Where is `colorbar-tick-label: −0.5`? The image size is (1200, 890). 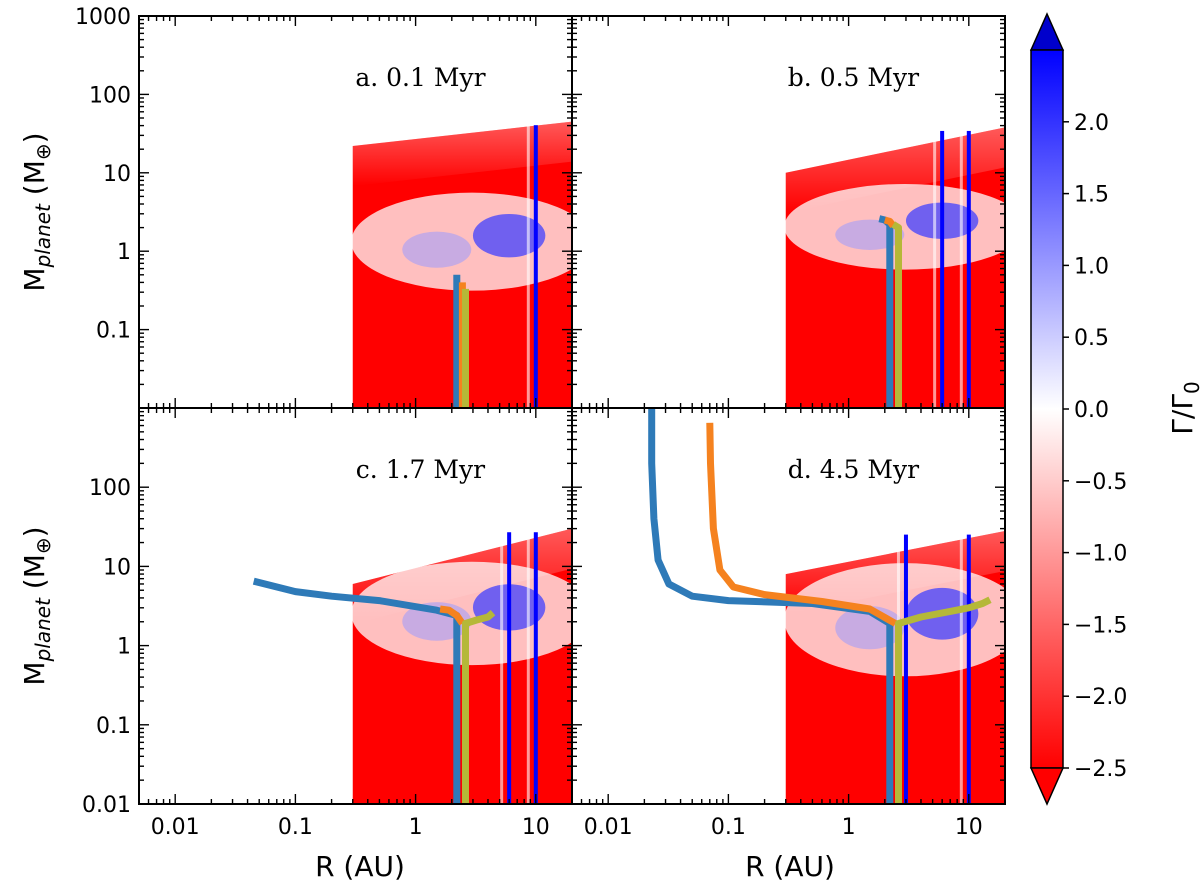
colorbar-tick-label: −0.5 is located at coordinates (1100, 482).